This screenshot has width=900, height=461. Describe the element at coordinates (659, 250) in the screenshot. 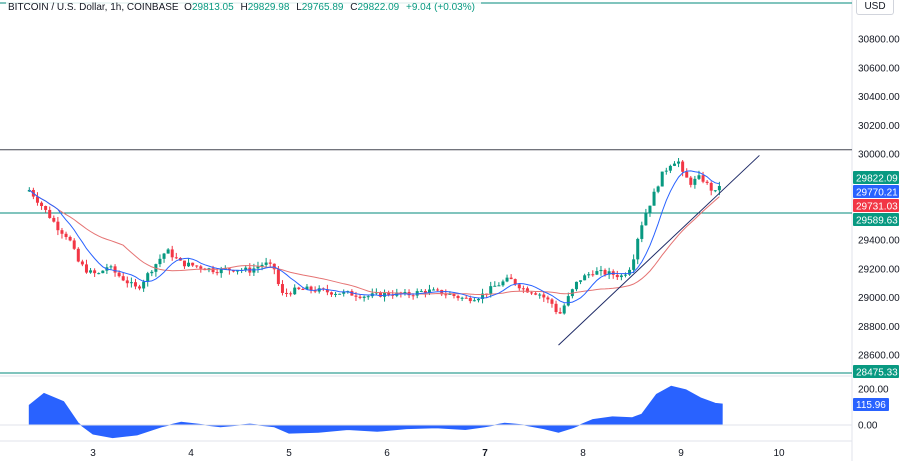

I see `trendline` at that location.